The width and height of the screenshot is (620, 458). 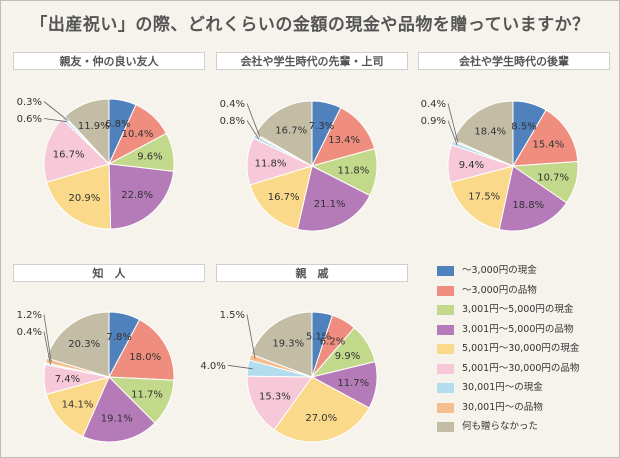 I want to click on pie-0-label-1: 10.4%, so click(x=138, y=134).